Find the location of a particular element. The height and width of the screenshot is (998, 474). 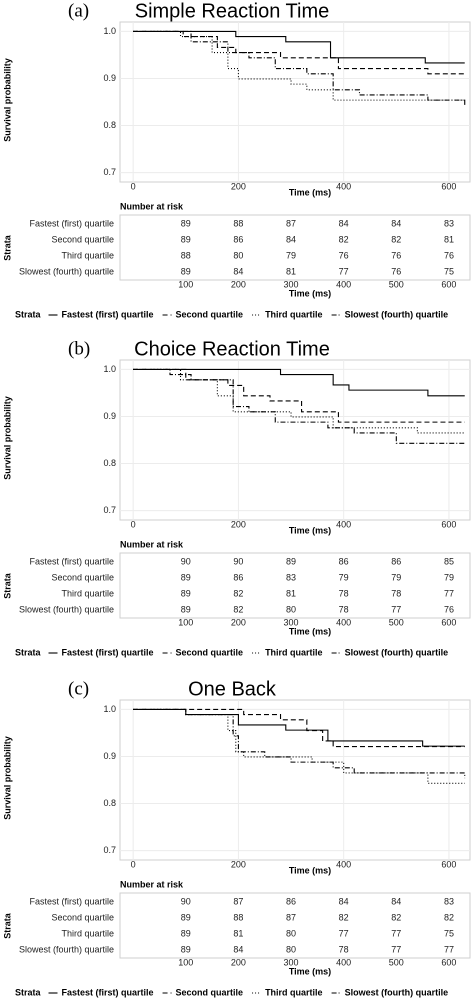

risk-count: 75 is located at coordinates (449, 933).